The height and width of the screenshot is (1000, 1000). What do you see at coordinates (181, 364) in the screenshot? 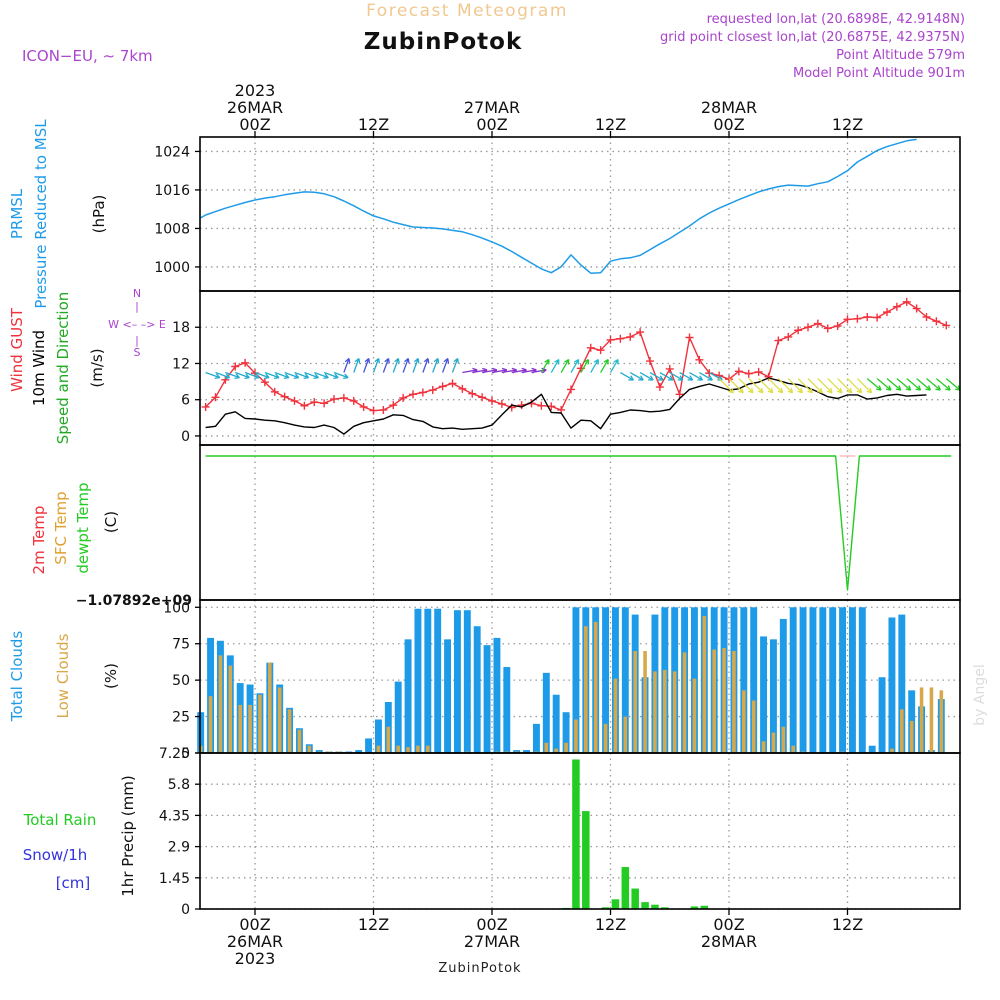
I see `y-tick-label: 12` at bounding box center [181, 364].